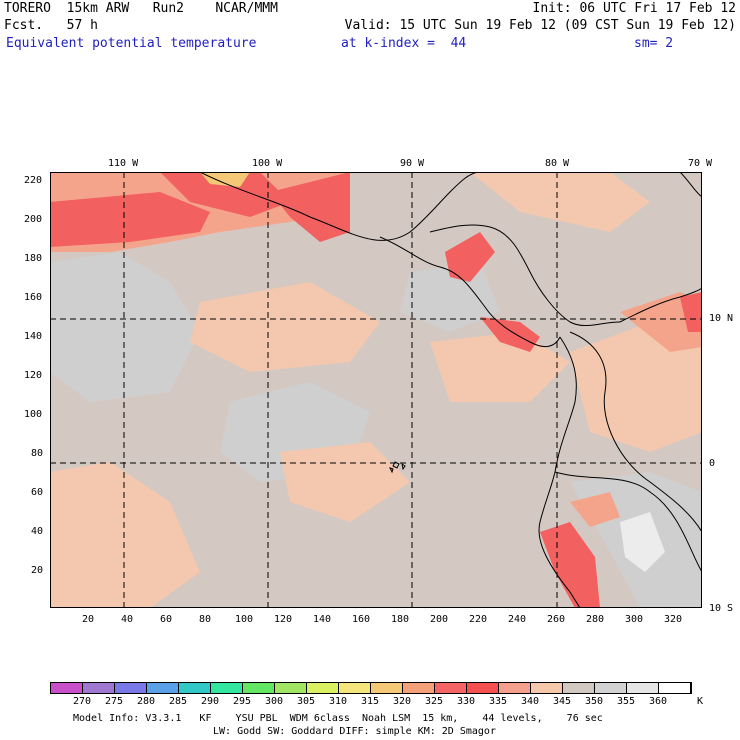  Describe the element at coordinates (33, 180) in the screenshot. I see `y-tick-label: 220` at that location.